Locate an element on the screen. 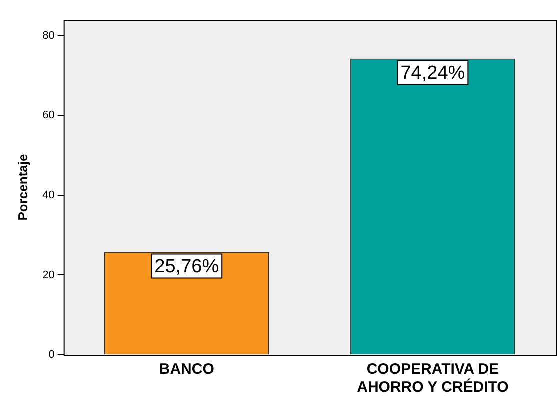  x-tick-label: BANCO is located at coordinates (187, 369).